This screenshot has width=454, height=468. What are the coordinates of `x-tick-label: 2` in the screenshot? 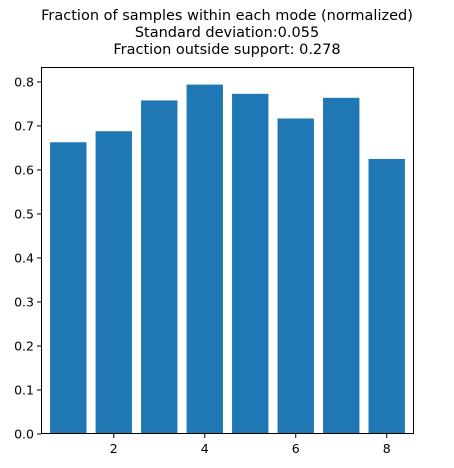 It's located at (114, 448).